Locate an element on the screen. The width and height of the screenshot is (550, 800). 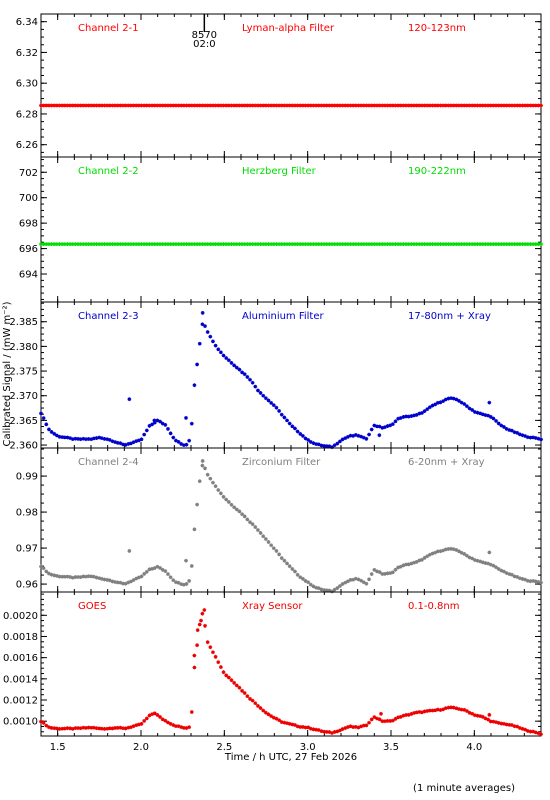
x-tick-label: 1.5 is located at coordinates (58, 747).